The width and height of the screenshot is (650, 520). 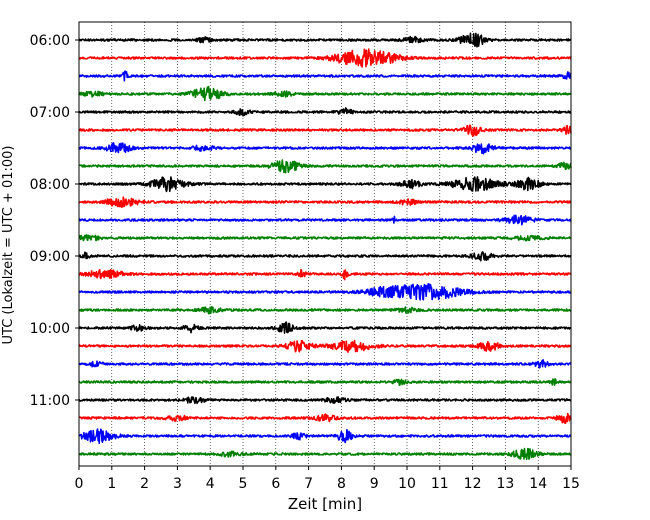 What do you see at coordinates (144, 484) in the screenshot?
I see `x-tick-label: 2` at bounding box center [144, 484].